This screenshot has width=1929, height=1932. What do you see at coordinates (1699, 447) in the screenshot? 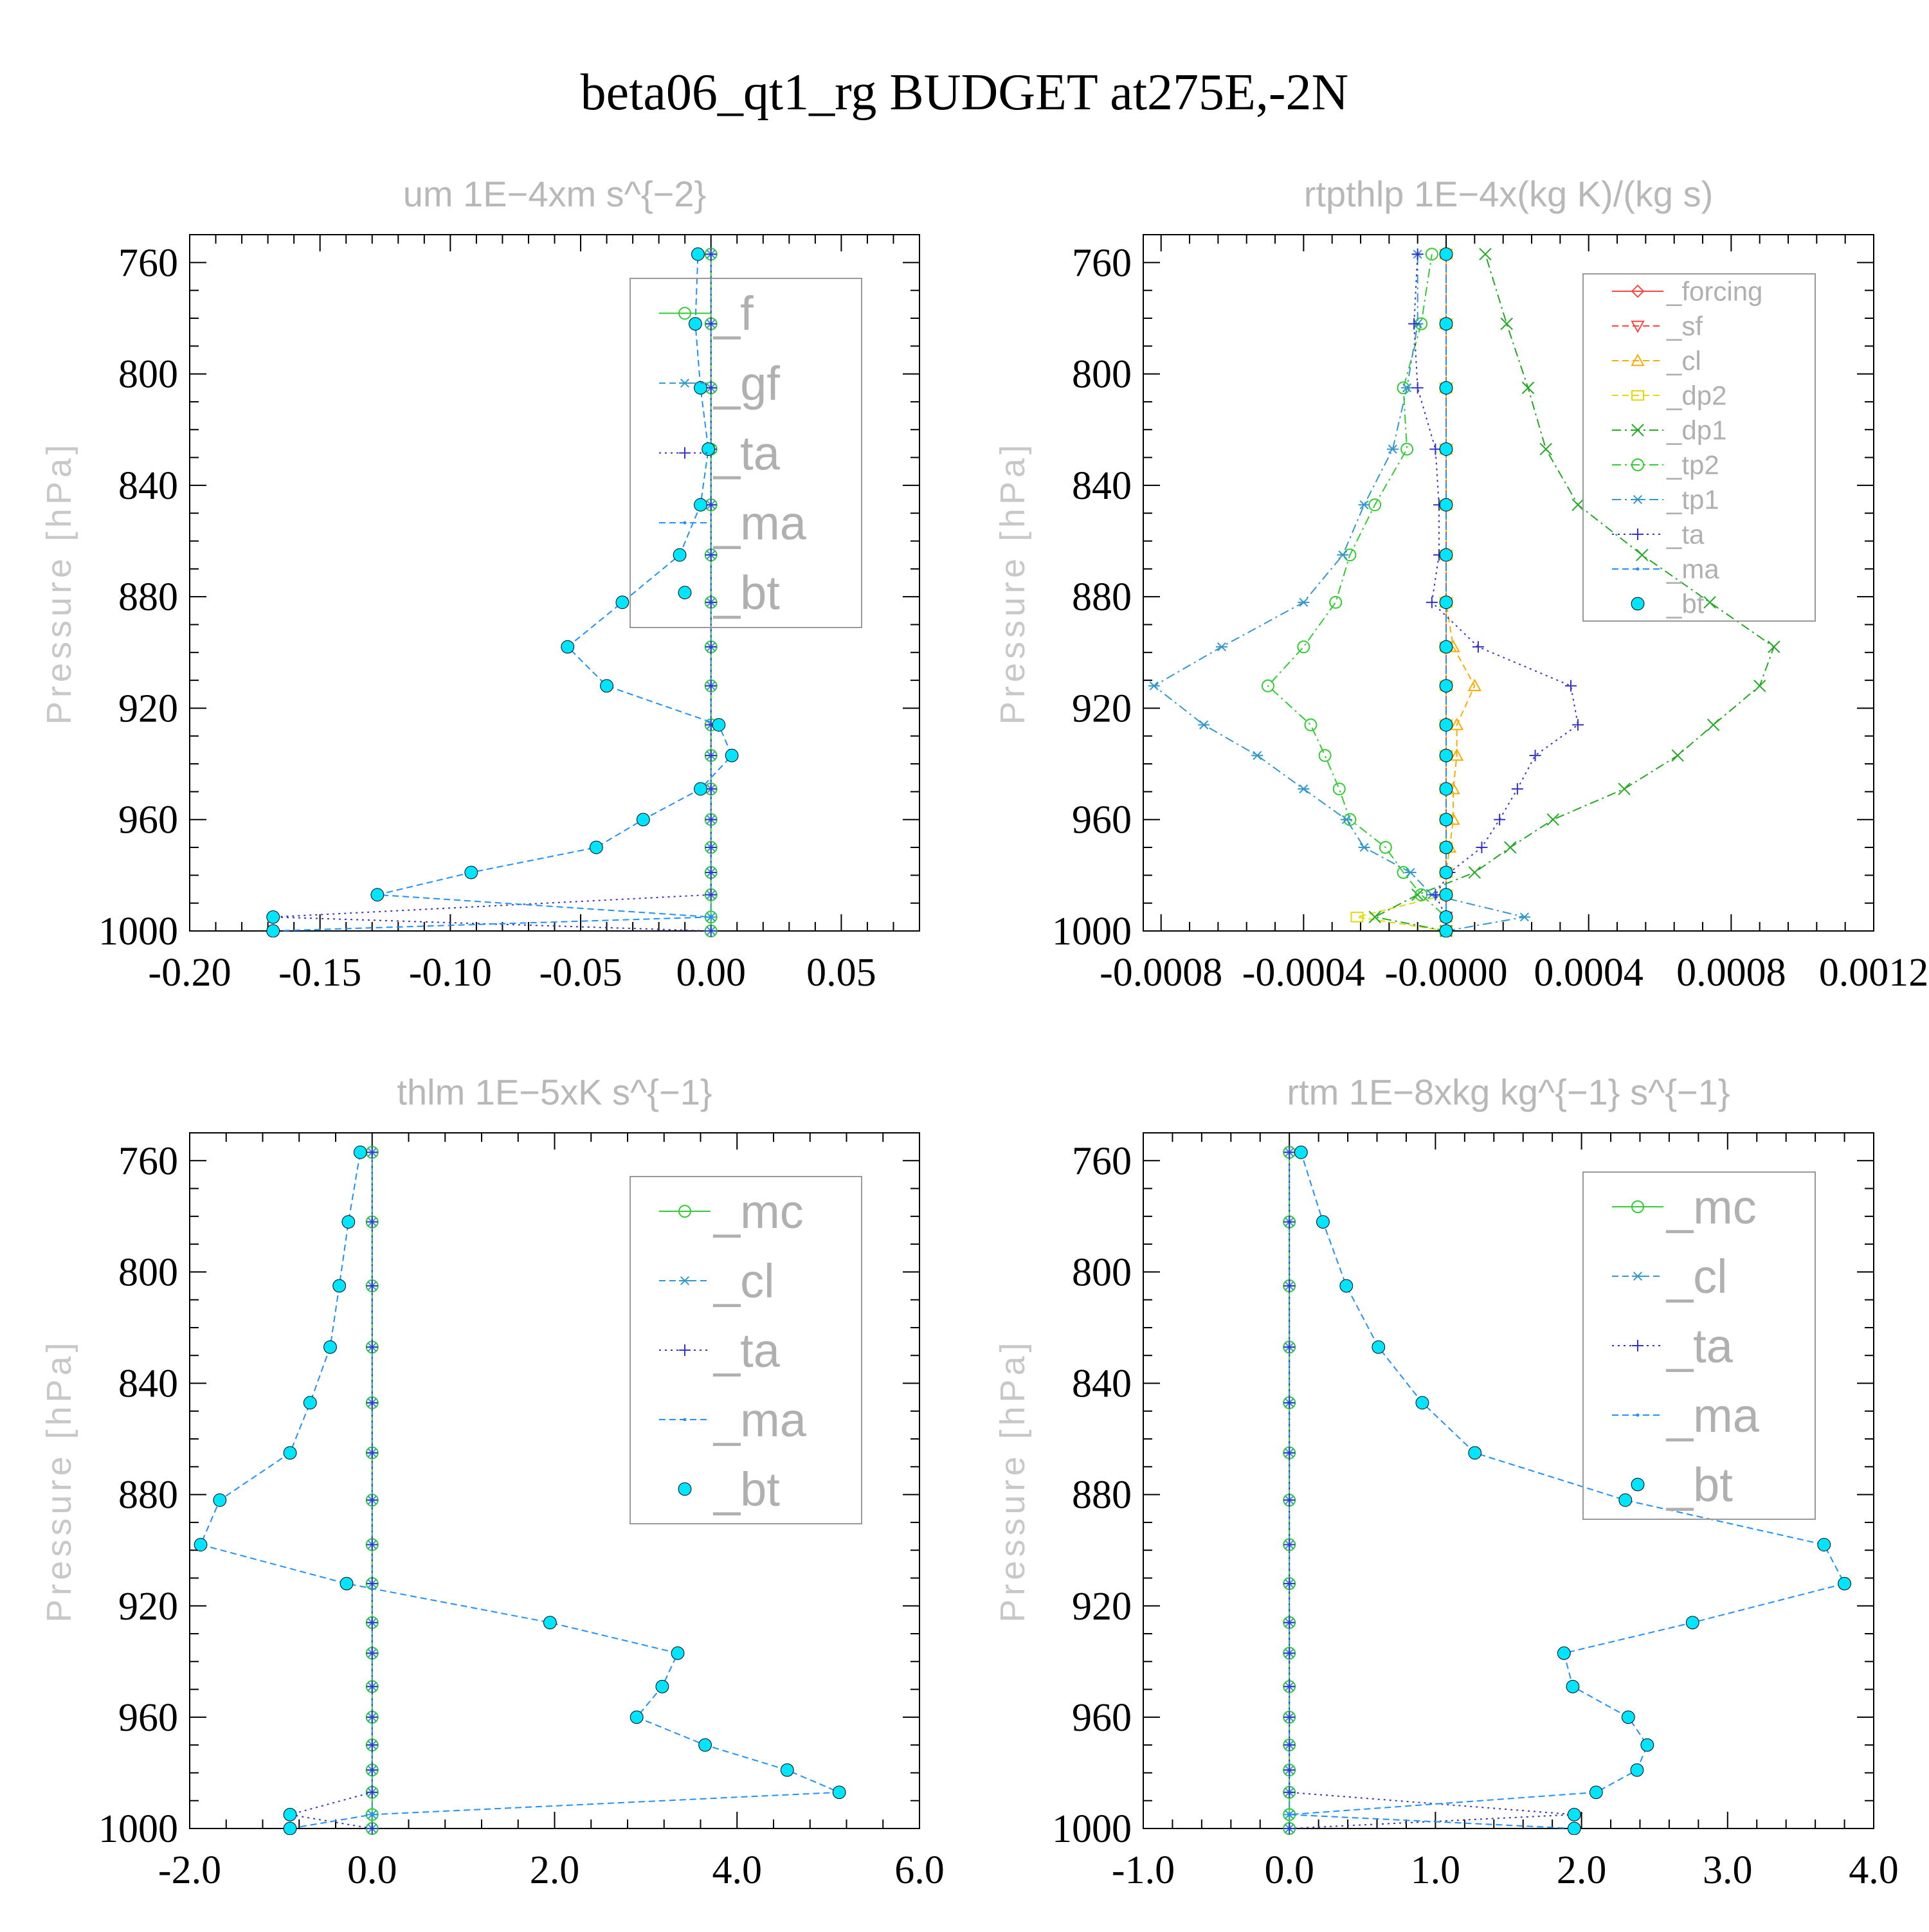
I see `legend: _forcing _sf _cl _dp2 _dp1 _tp2 _tp1 _ta _ma _bt` at bounding box center [1699, 447].